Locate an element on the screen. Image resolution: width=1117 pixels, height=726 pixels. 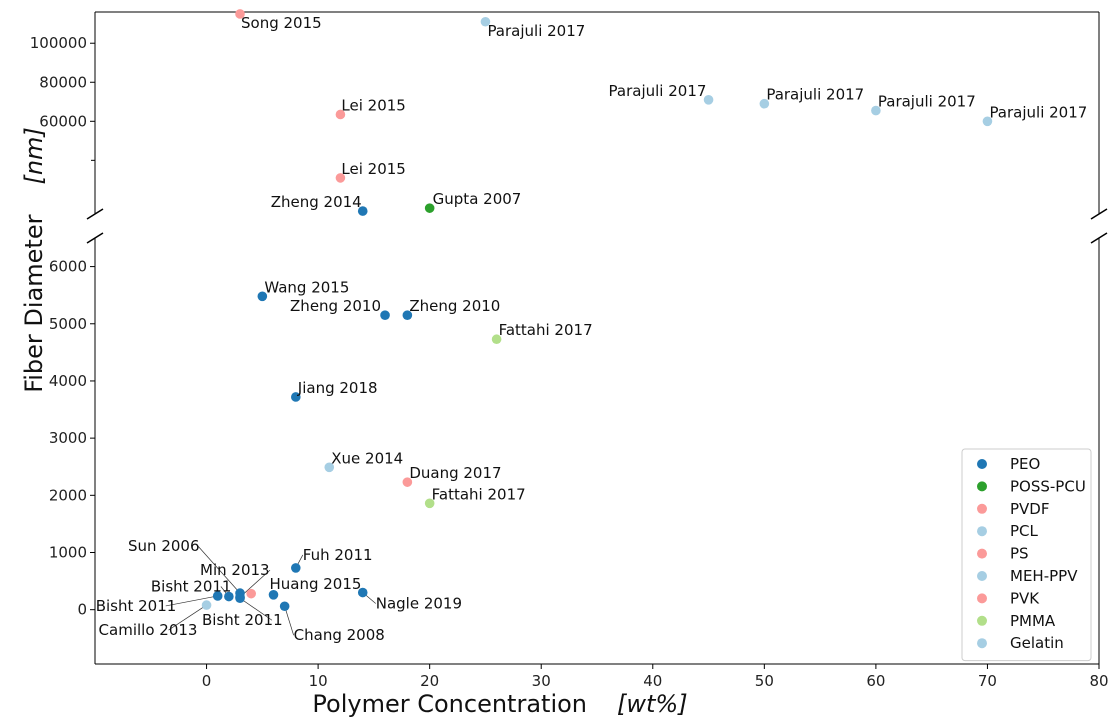
point-label: Xue 2014 is located at coordinates (367, 458).